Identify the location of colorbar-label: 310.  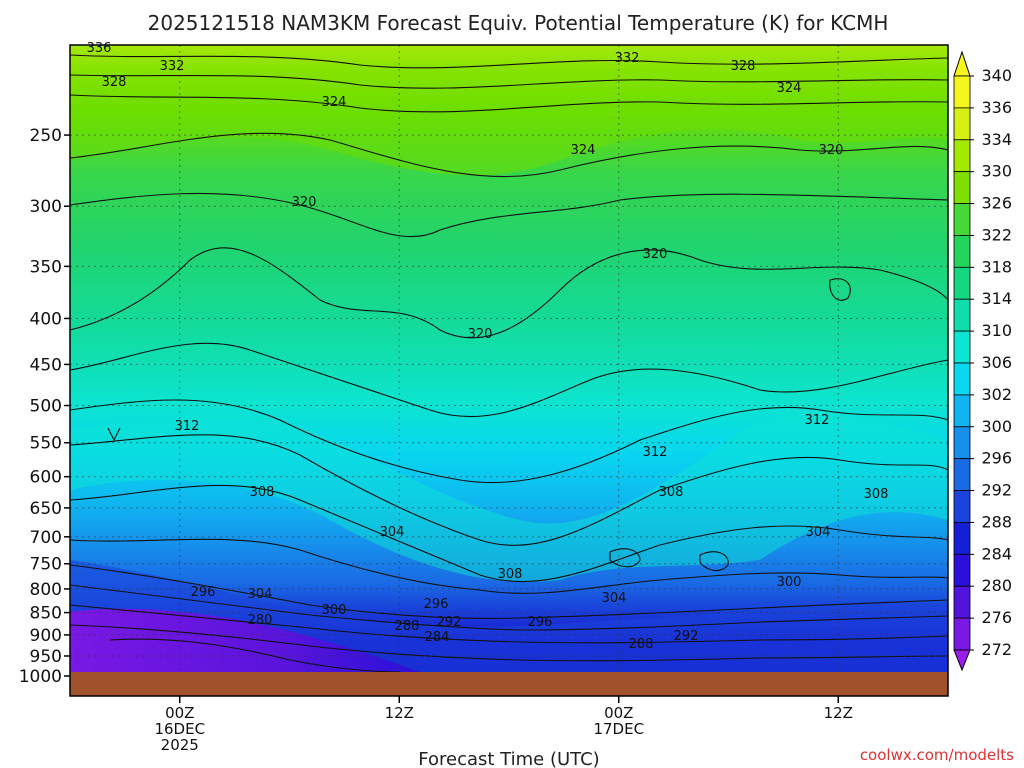
(996, 330).